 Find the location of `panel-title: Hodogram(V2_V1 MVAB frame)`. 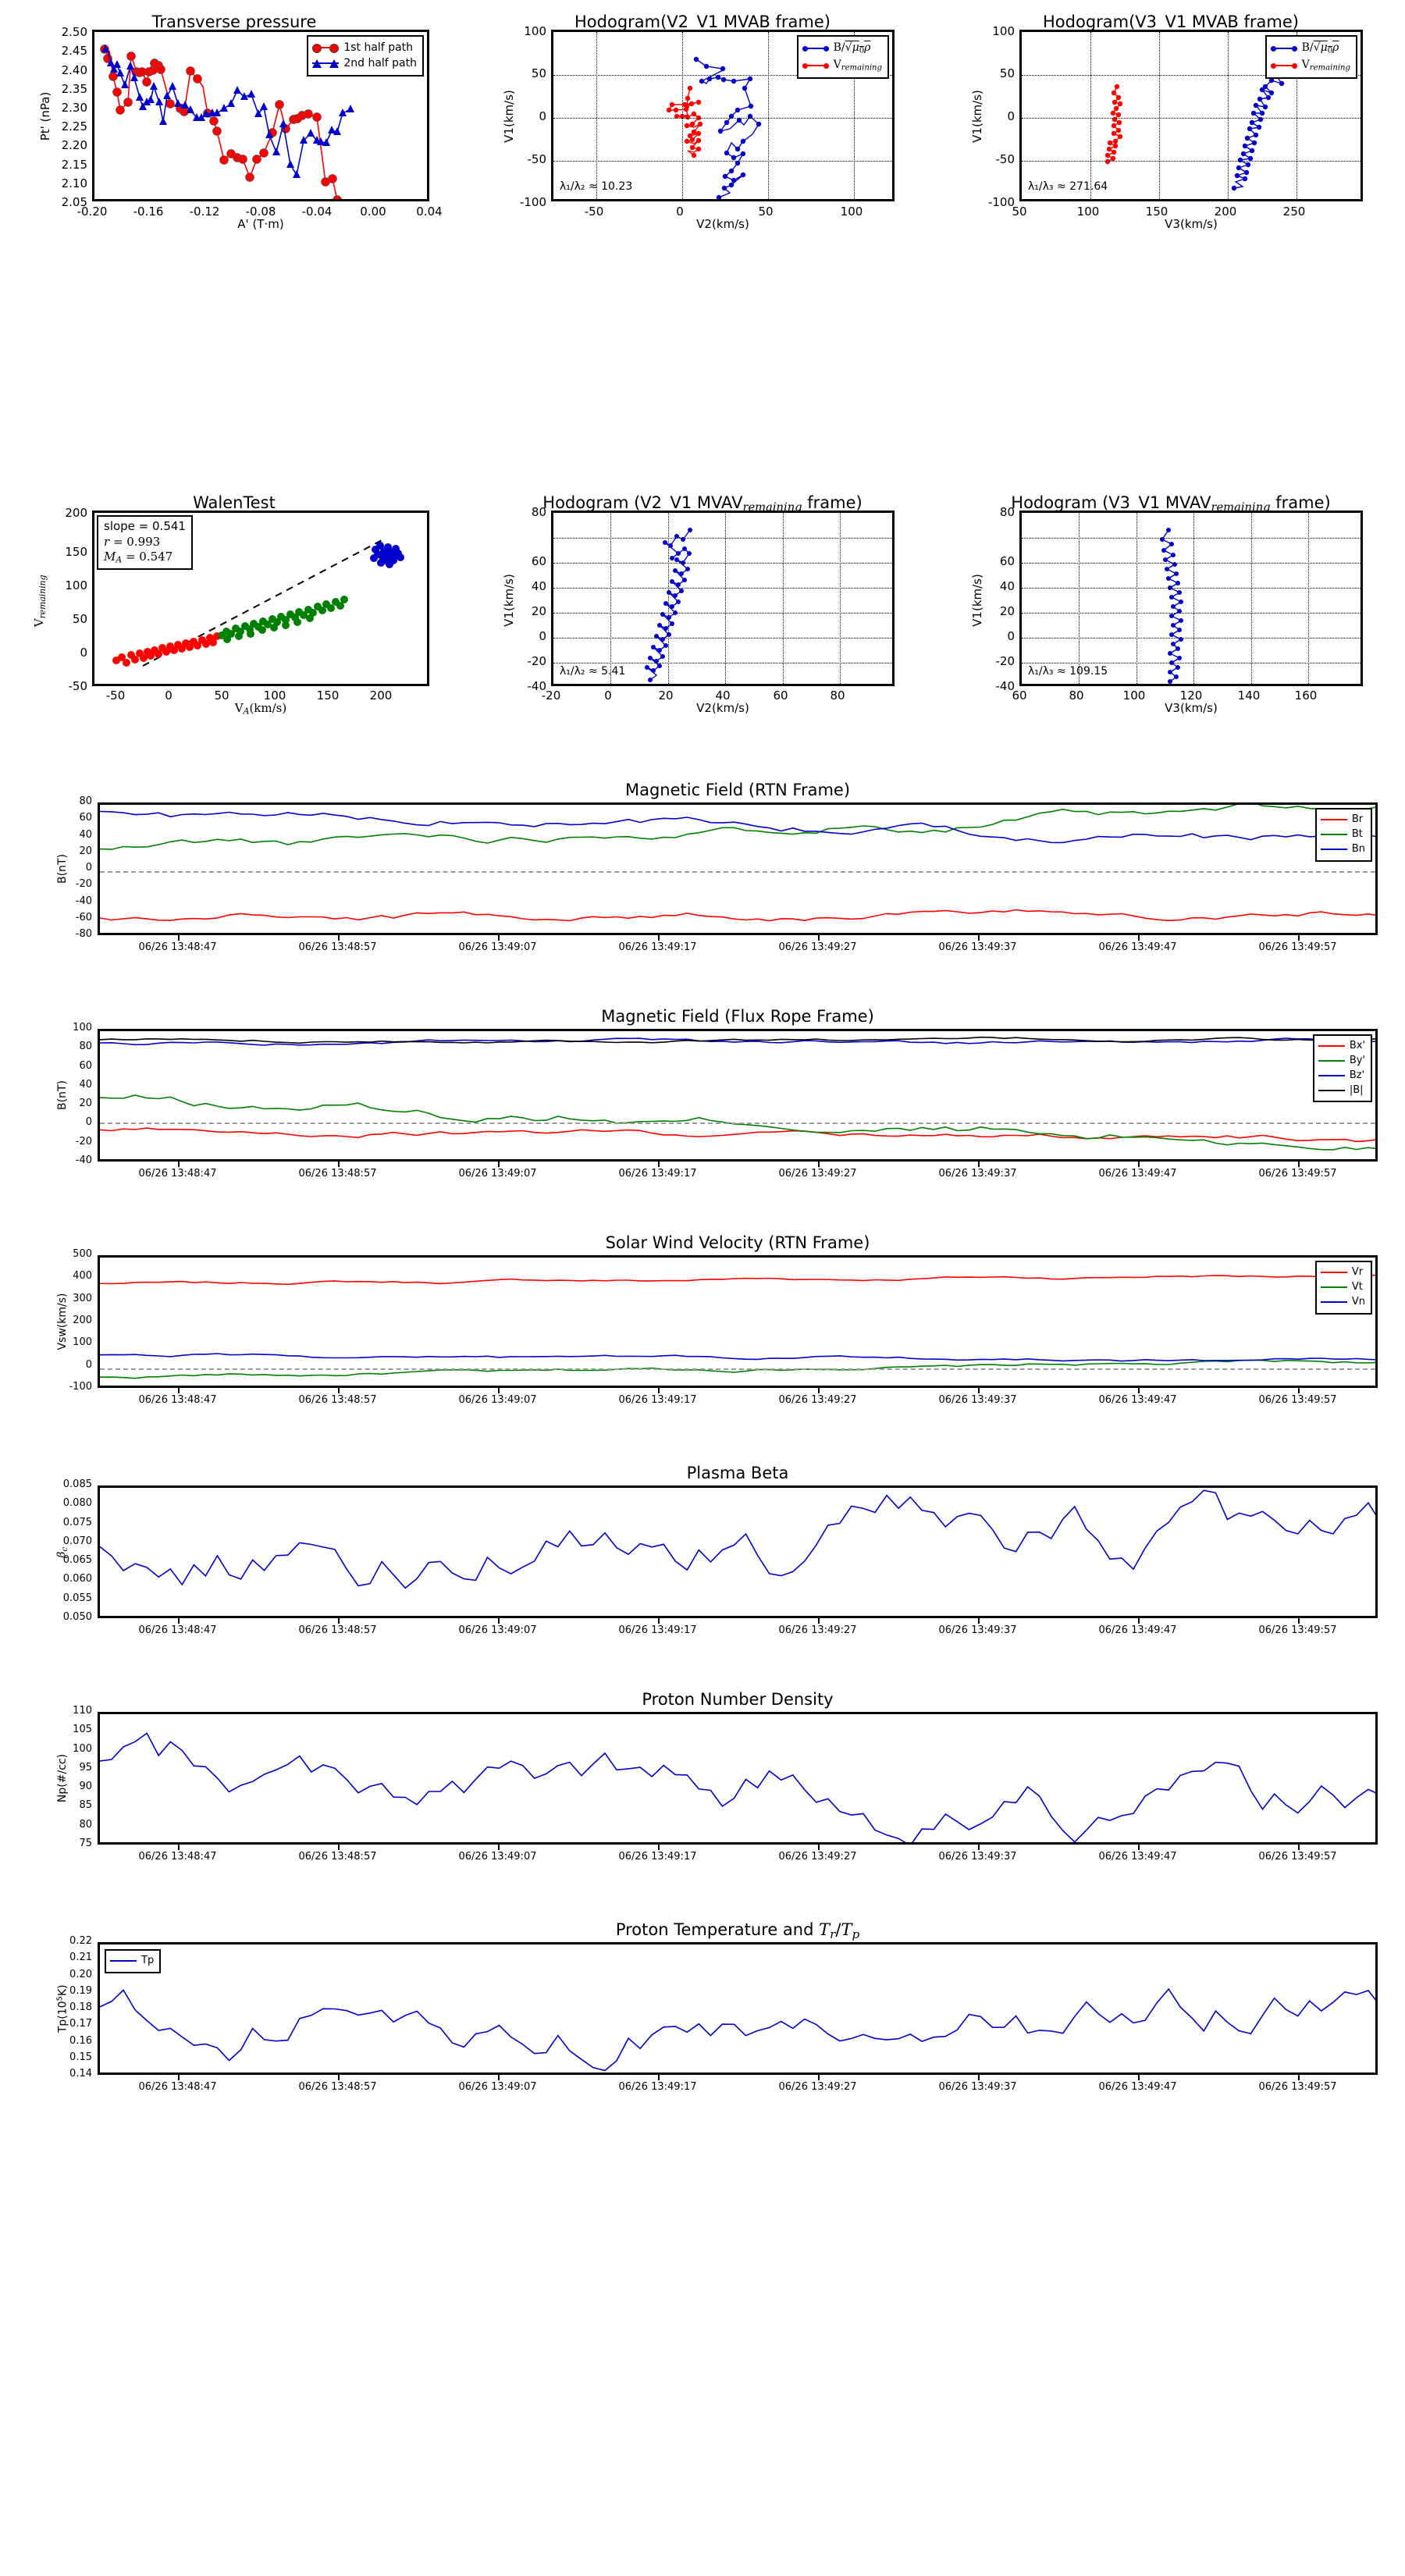

panel-title: Hodogram(V2_V1 MVAB frame) is located at coordinates (703, 21).